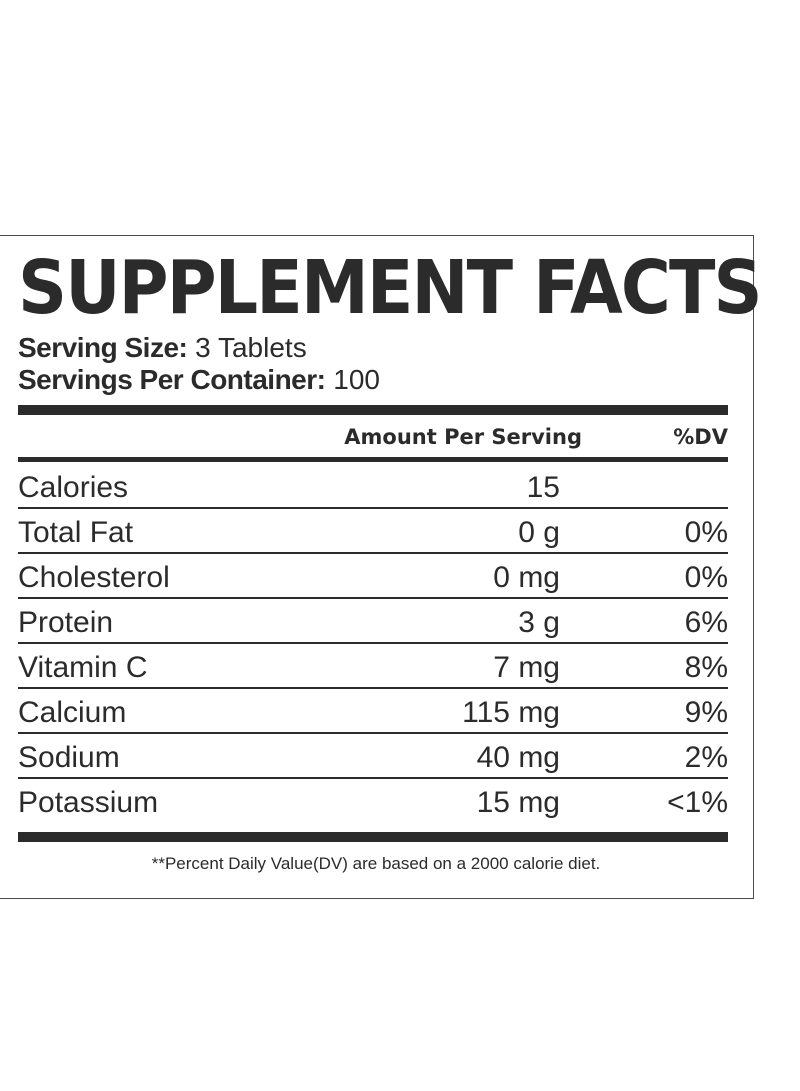 Image resolution: width=800 pixels, height=1091 pixels. I want to click on servings-per-container-label: Servings Per Container:, so click(172, 379).